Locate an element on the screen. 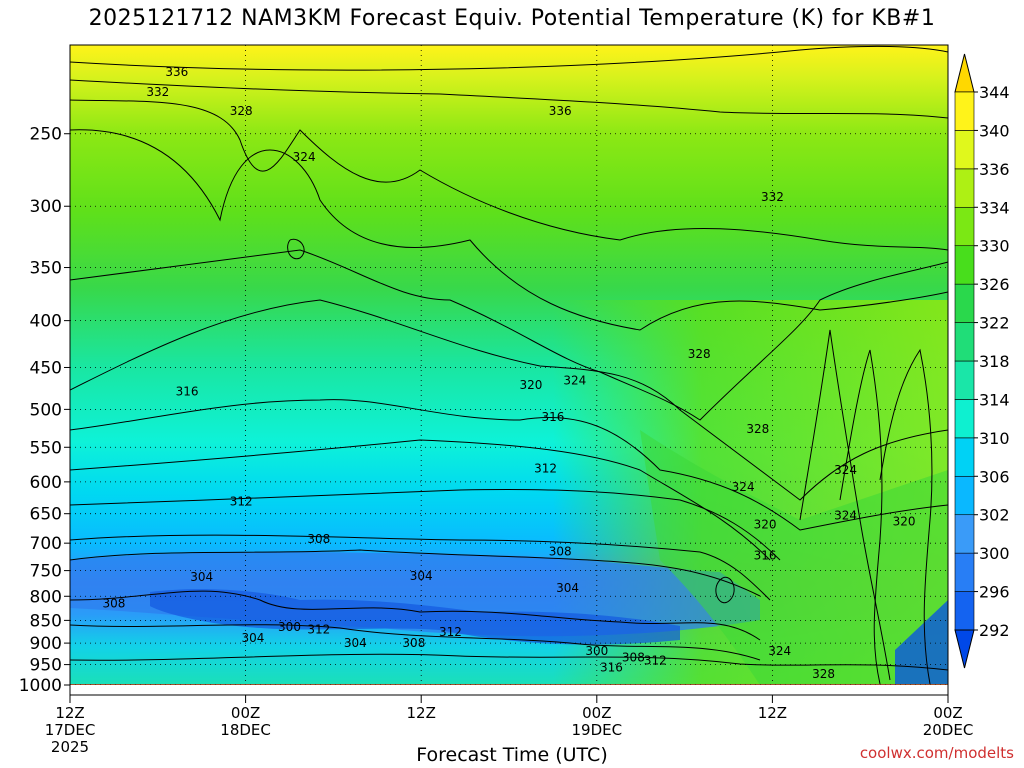  contour-label-text: 304 is located at coordinates (252, 638).